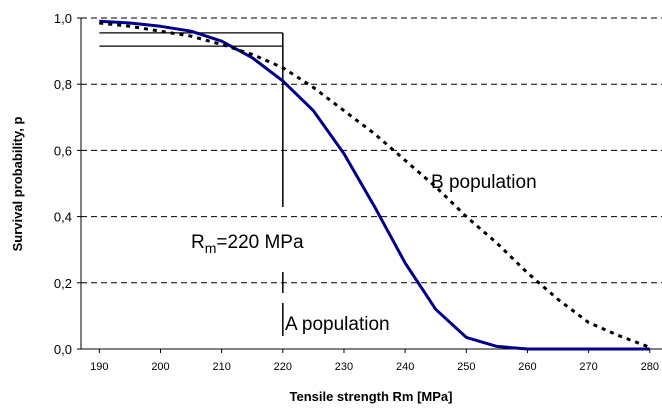  I want to click on x-tick-label: 230, so click(344, 367).